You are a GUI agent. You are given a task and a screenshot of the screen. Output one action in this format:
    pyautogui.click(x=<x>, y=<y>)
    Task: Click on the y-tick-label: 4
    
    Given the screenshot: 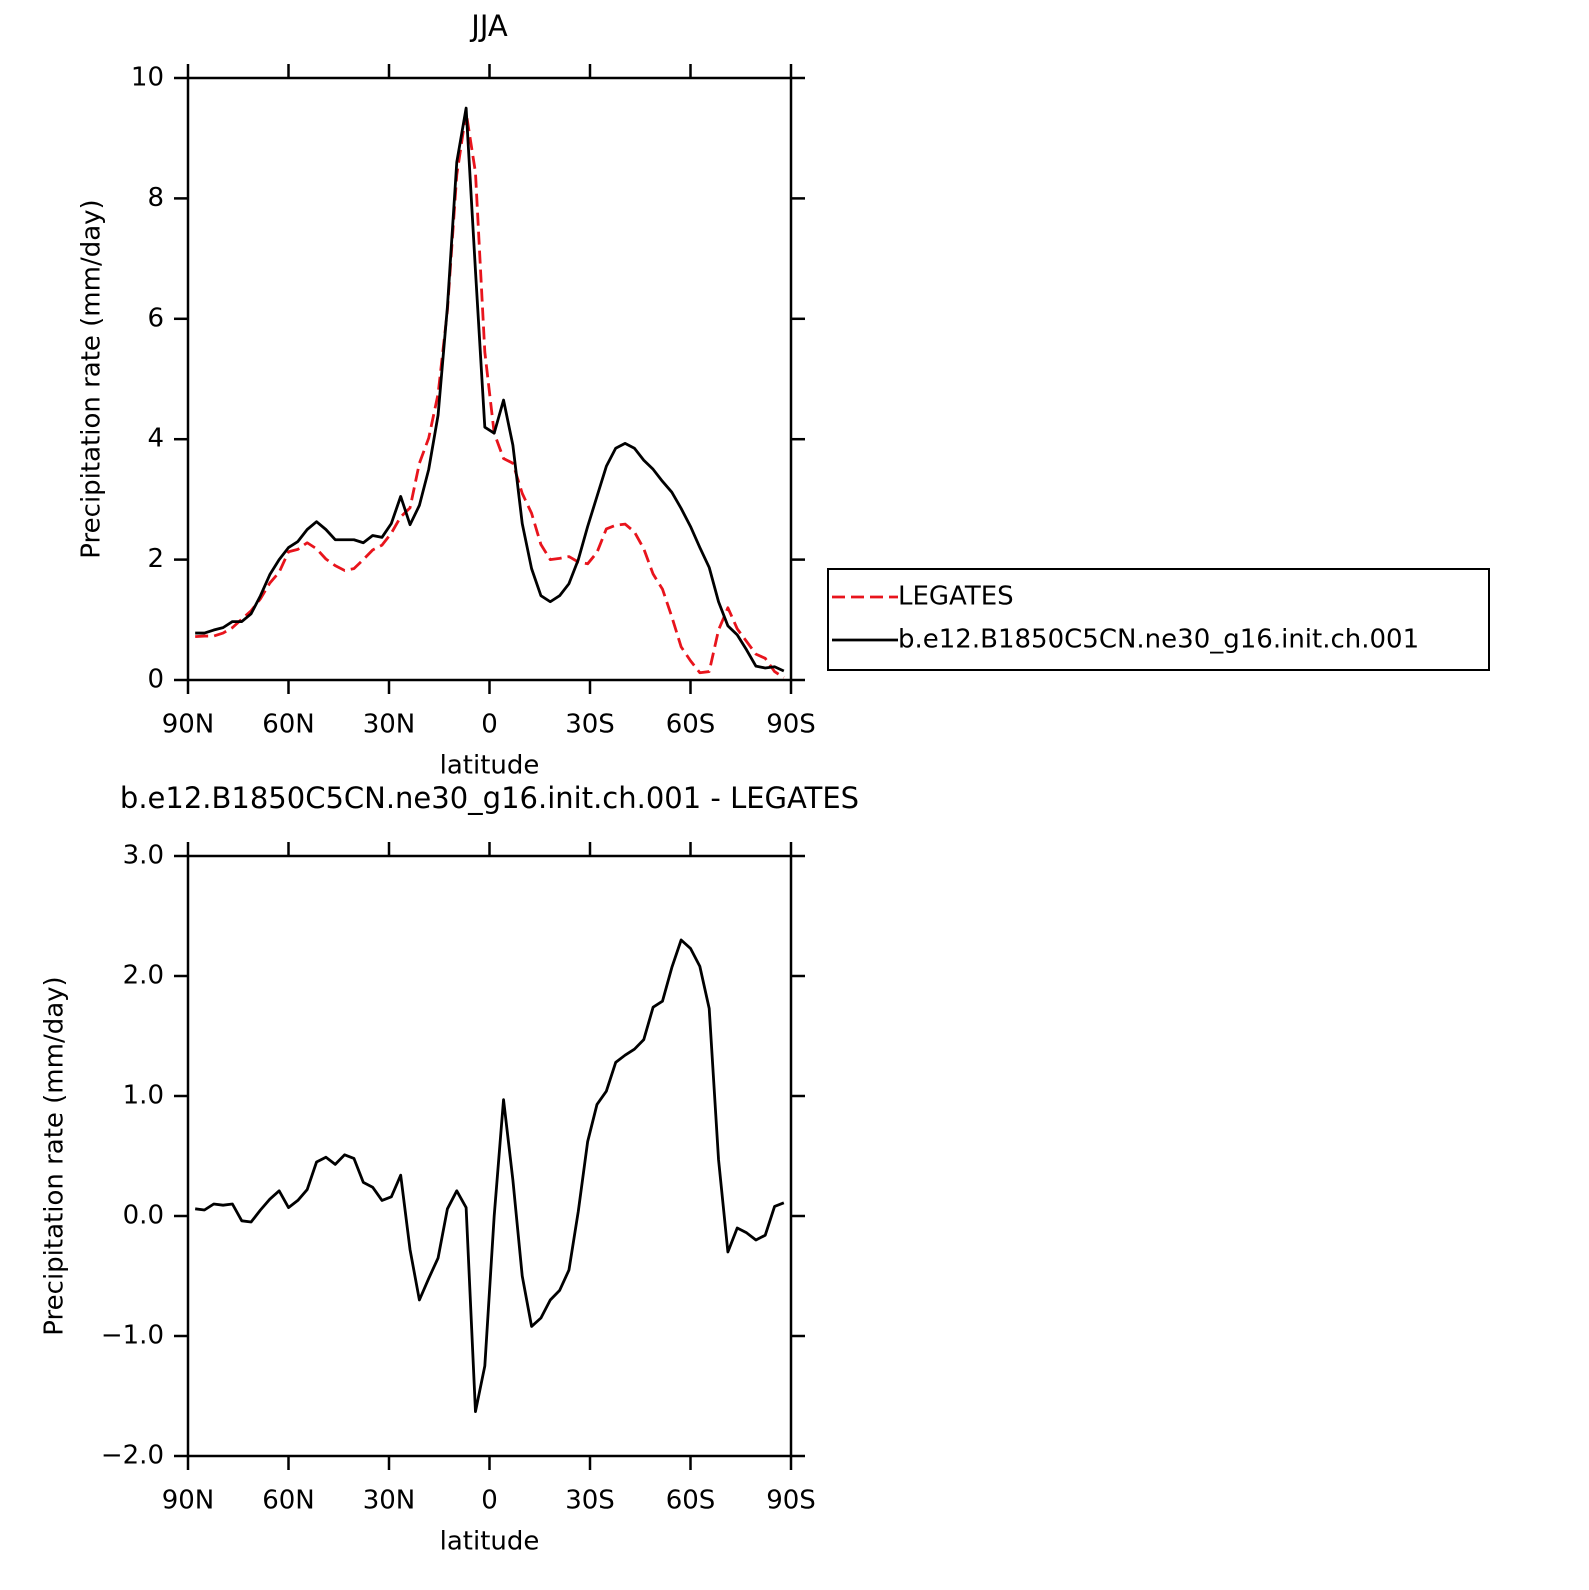 What is the action you would take?
    pyautogui.click(x=155, y=439)
    